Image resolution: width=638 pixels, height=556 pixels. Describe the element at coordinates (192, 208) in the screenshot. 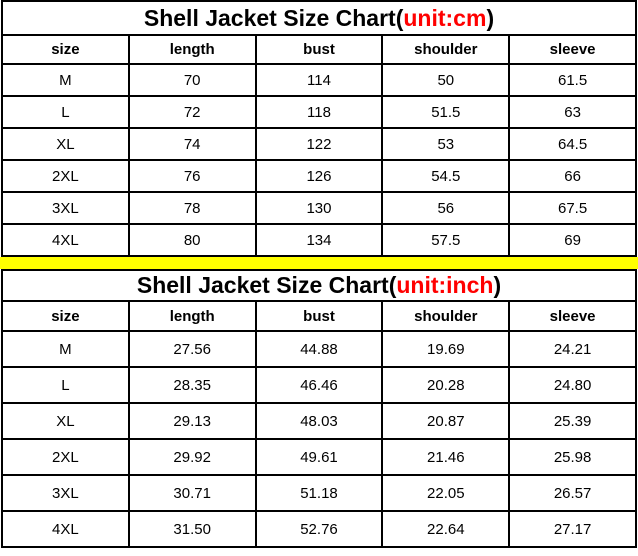

I see `value-cell: 78` at that location.